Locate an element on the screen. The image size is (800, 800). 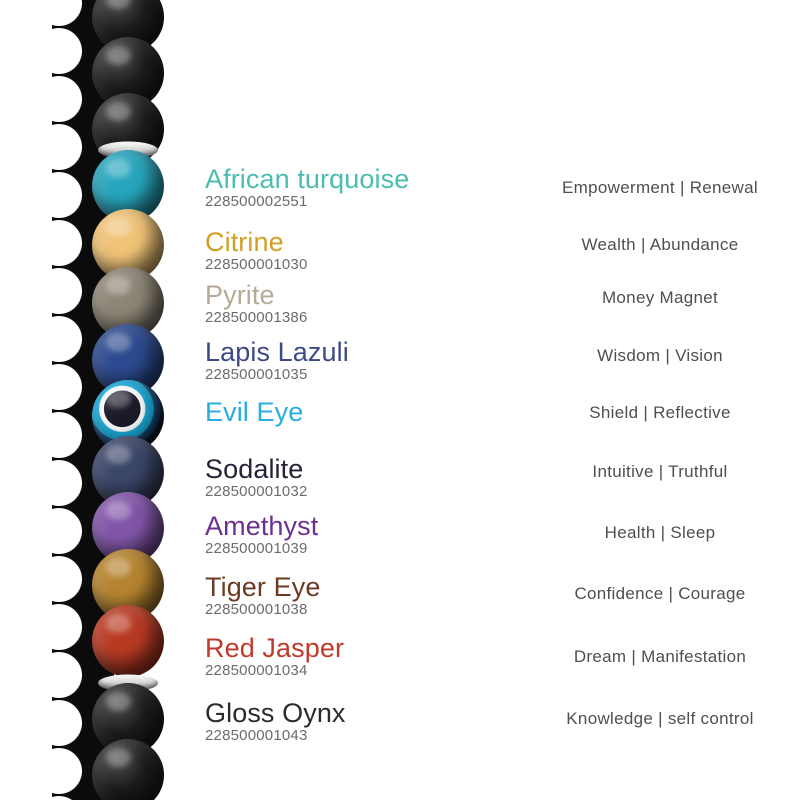
stone-label: Gloss Oynx 228500001043 is located at coordinates (275, 722).